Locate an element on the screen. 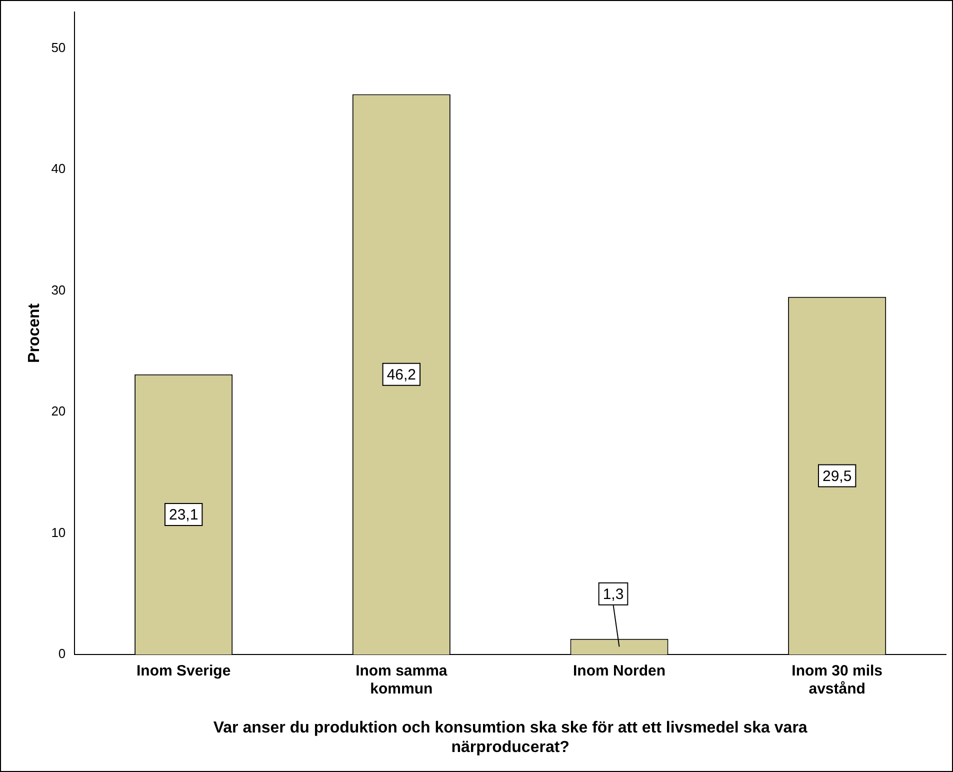 The height and width of the screenshot is (772, 953). x-tick-label: Inom Norden is located at coordinates (619, 671).